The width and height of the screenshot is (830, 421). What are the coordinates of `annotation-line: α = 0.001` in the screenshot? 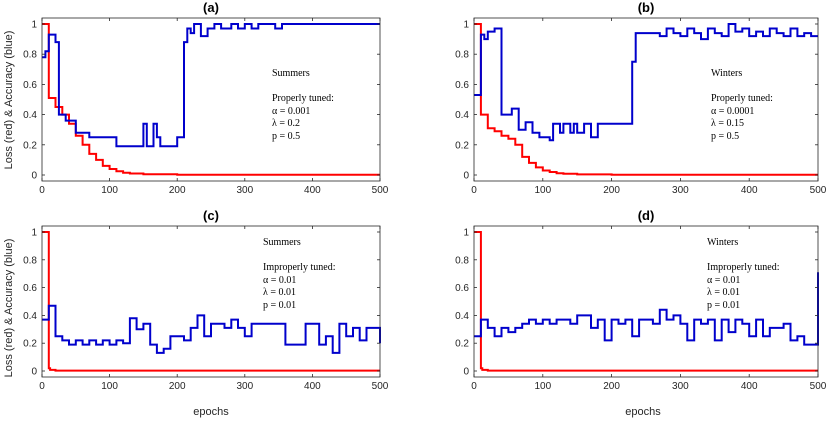 It's located at (291, 111).